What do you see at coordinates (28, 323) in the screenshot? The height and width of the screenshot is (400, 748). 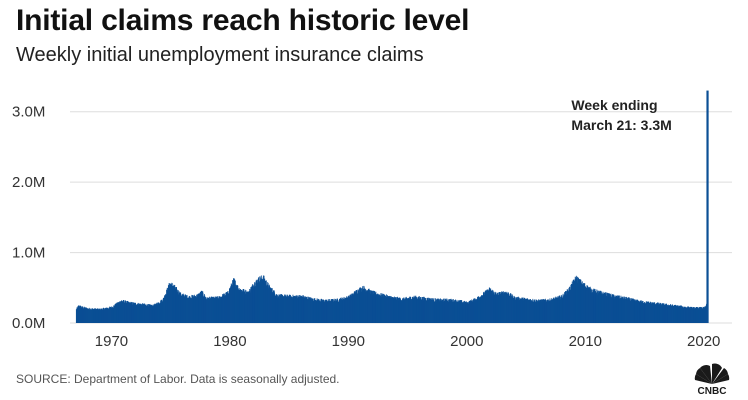 I see `y-tick-label: 0.0M` at bounding box center [28, 323].